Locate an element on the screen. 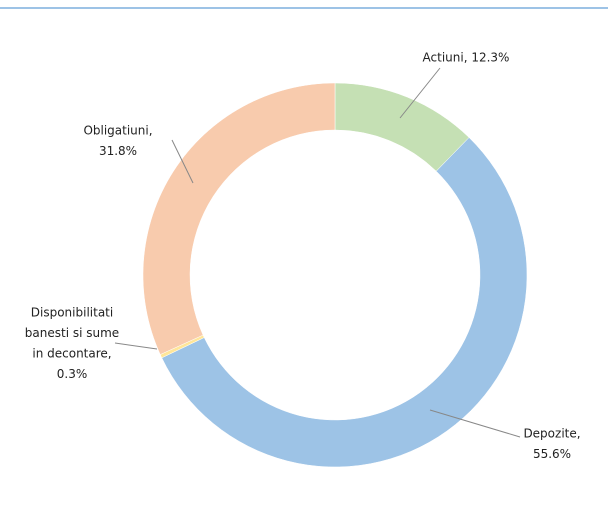  data-label: 0.3% is located at coordinates (72, 374).